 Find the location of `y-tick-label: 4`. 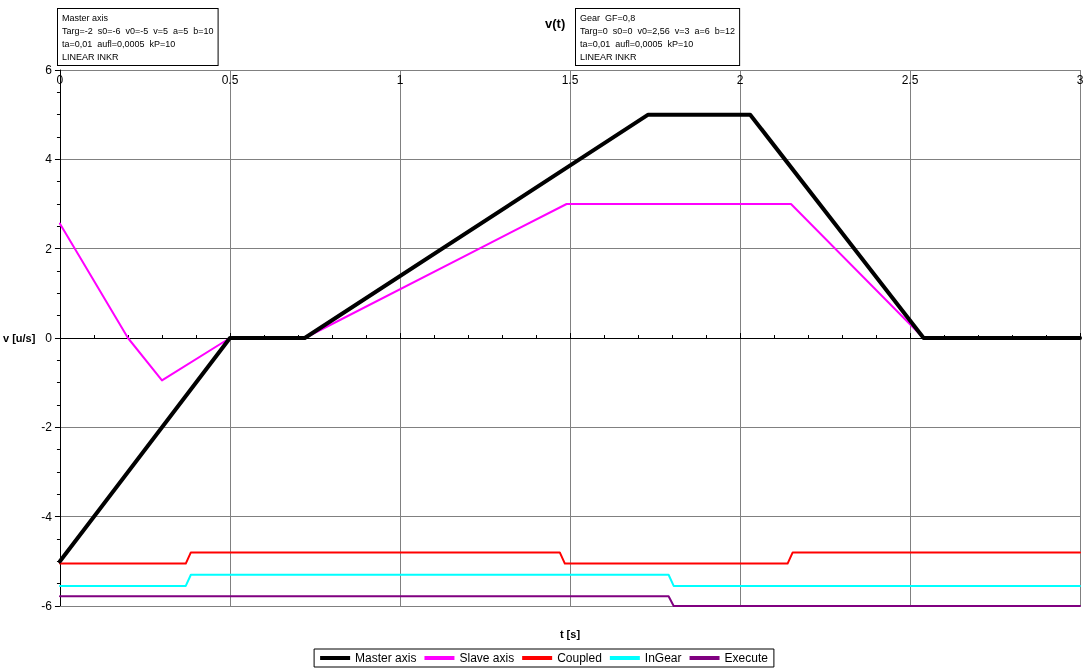

y-tick-label: 4 is located at coordinates (49, 159).